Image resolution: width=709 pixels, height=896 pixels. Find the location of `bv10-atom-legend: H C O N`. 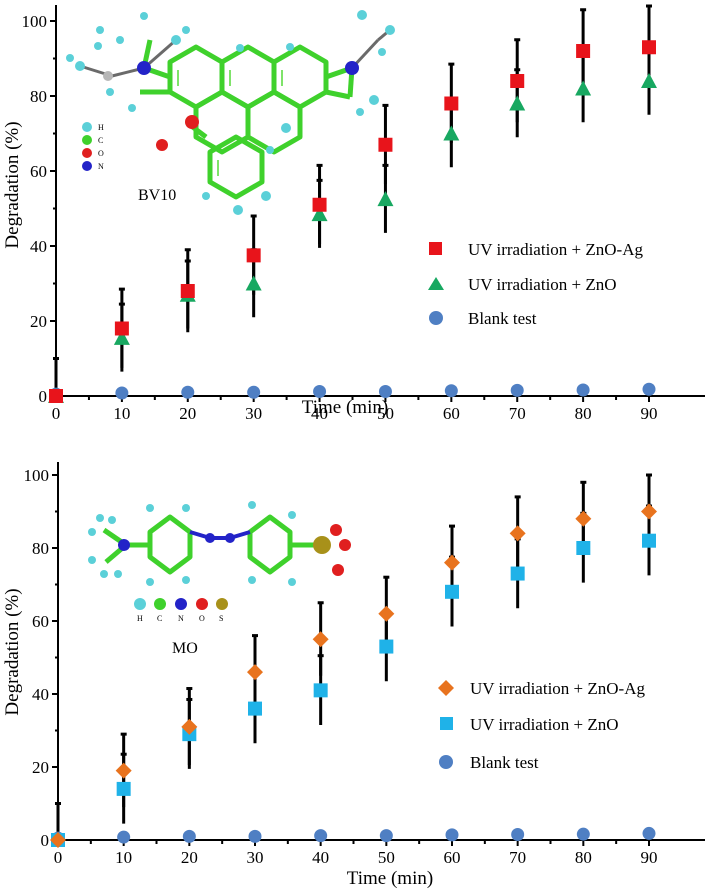

bv10-atom-legend: H C O N is located at coordinates (93, 146).